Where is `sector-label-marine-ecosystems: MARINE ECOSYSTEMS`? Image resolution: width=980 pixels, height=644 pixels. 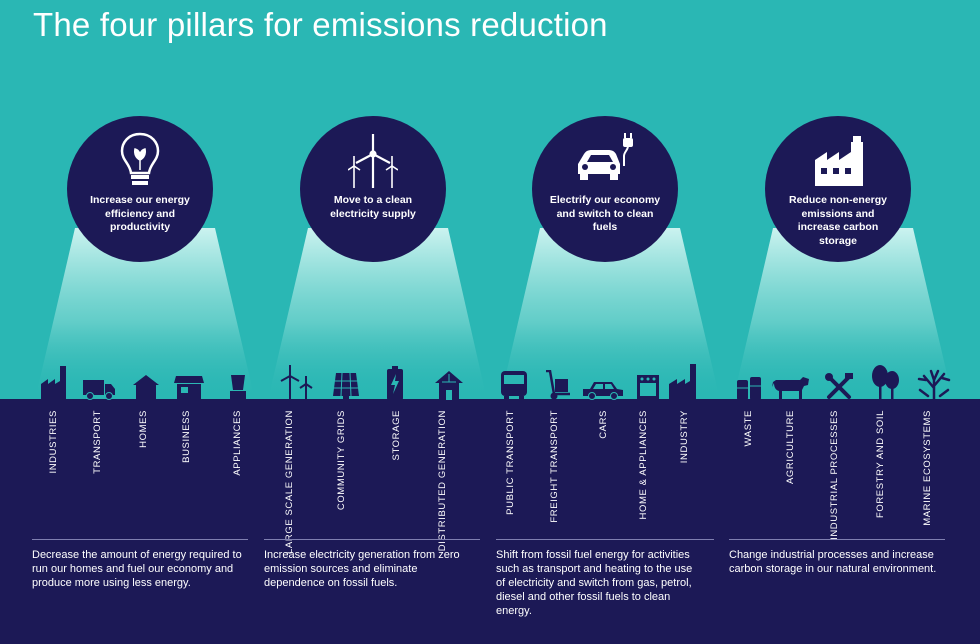 sector-label-marine-ecosystems: MARINE ECOSYSTEMS is located at coordinates (927, 468).